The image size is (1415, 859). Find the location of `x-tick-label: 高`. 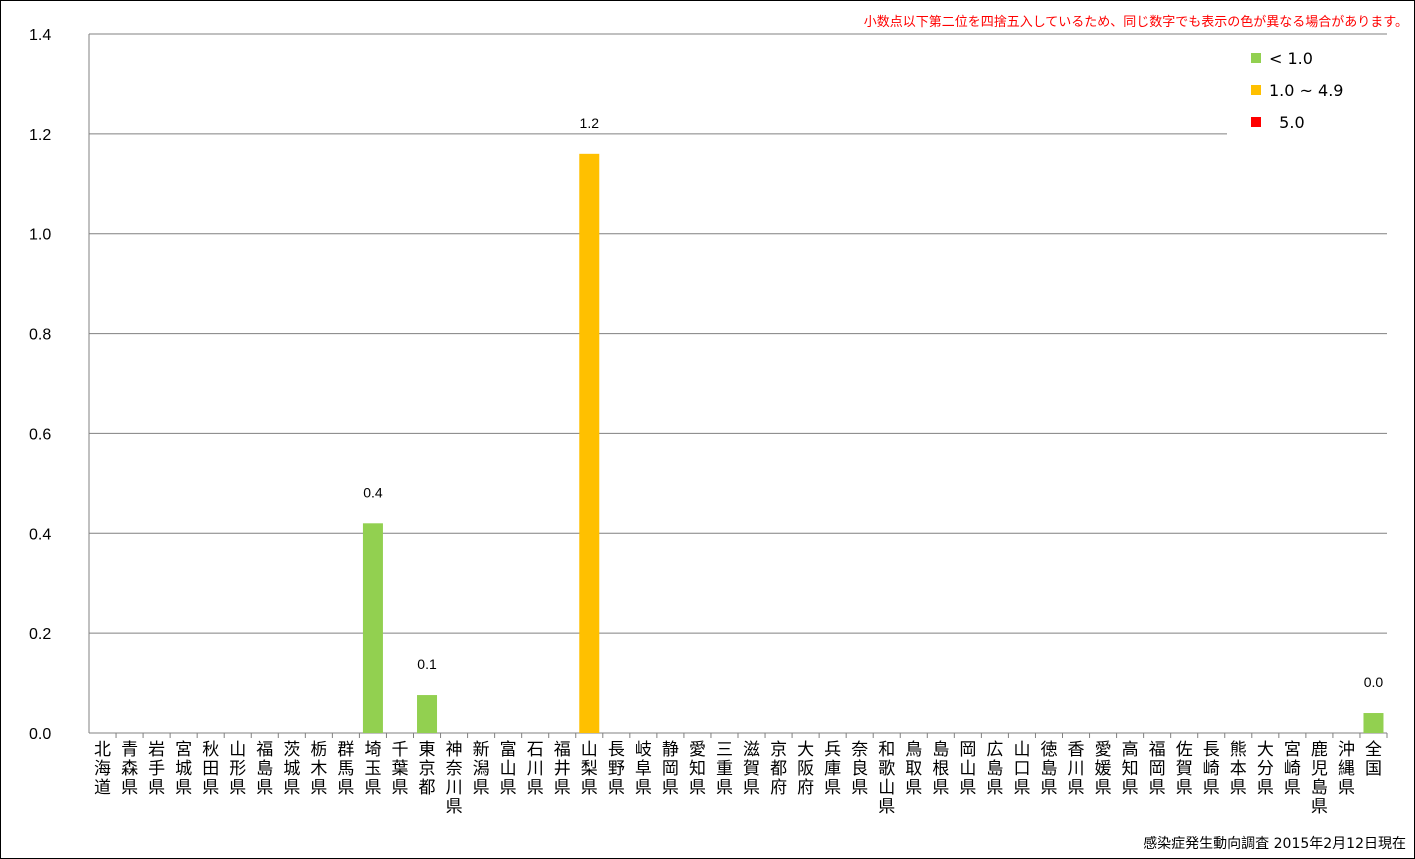

x-tick-label: 高 is located at coordinates (1130, 750).